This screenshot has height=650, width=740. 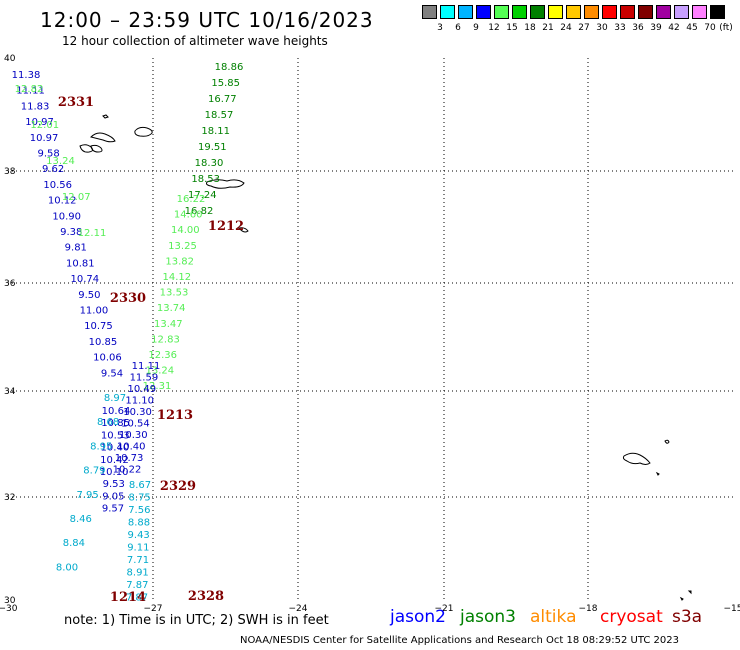 What do you see at coordinates (81, 519) in the screenshot?
I see `wave-height-value: 8.46` at bounding box center [81, 519].